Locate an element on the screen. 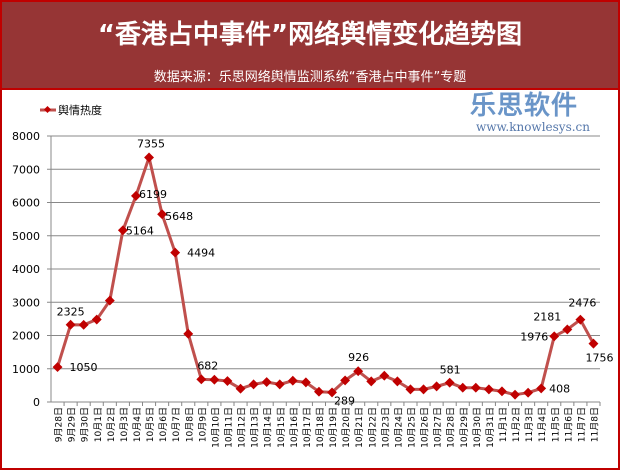 This screenshot has width=620, height=470. data-label: 581 is located at coordinates (450, 370).